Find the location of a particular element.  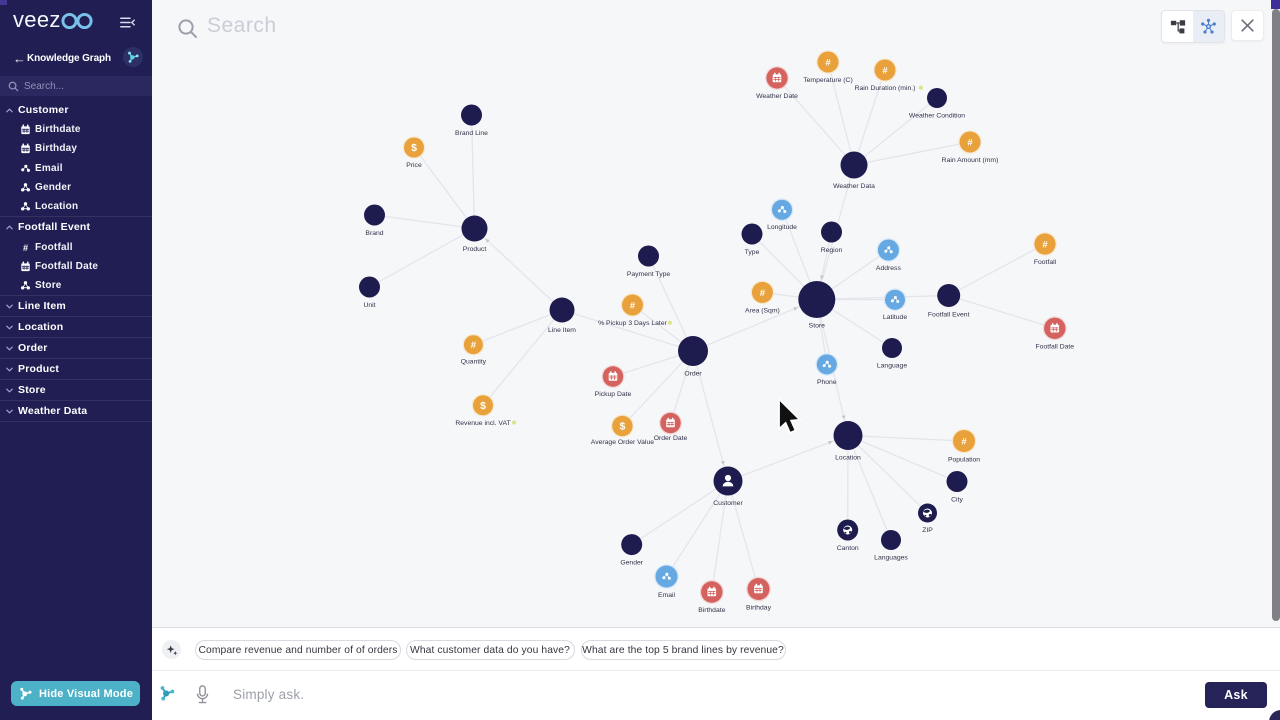

svg-text: Type is located at coordinates (752, 252).